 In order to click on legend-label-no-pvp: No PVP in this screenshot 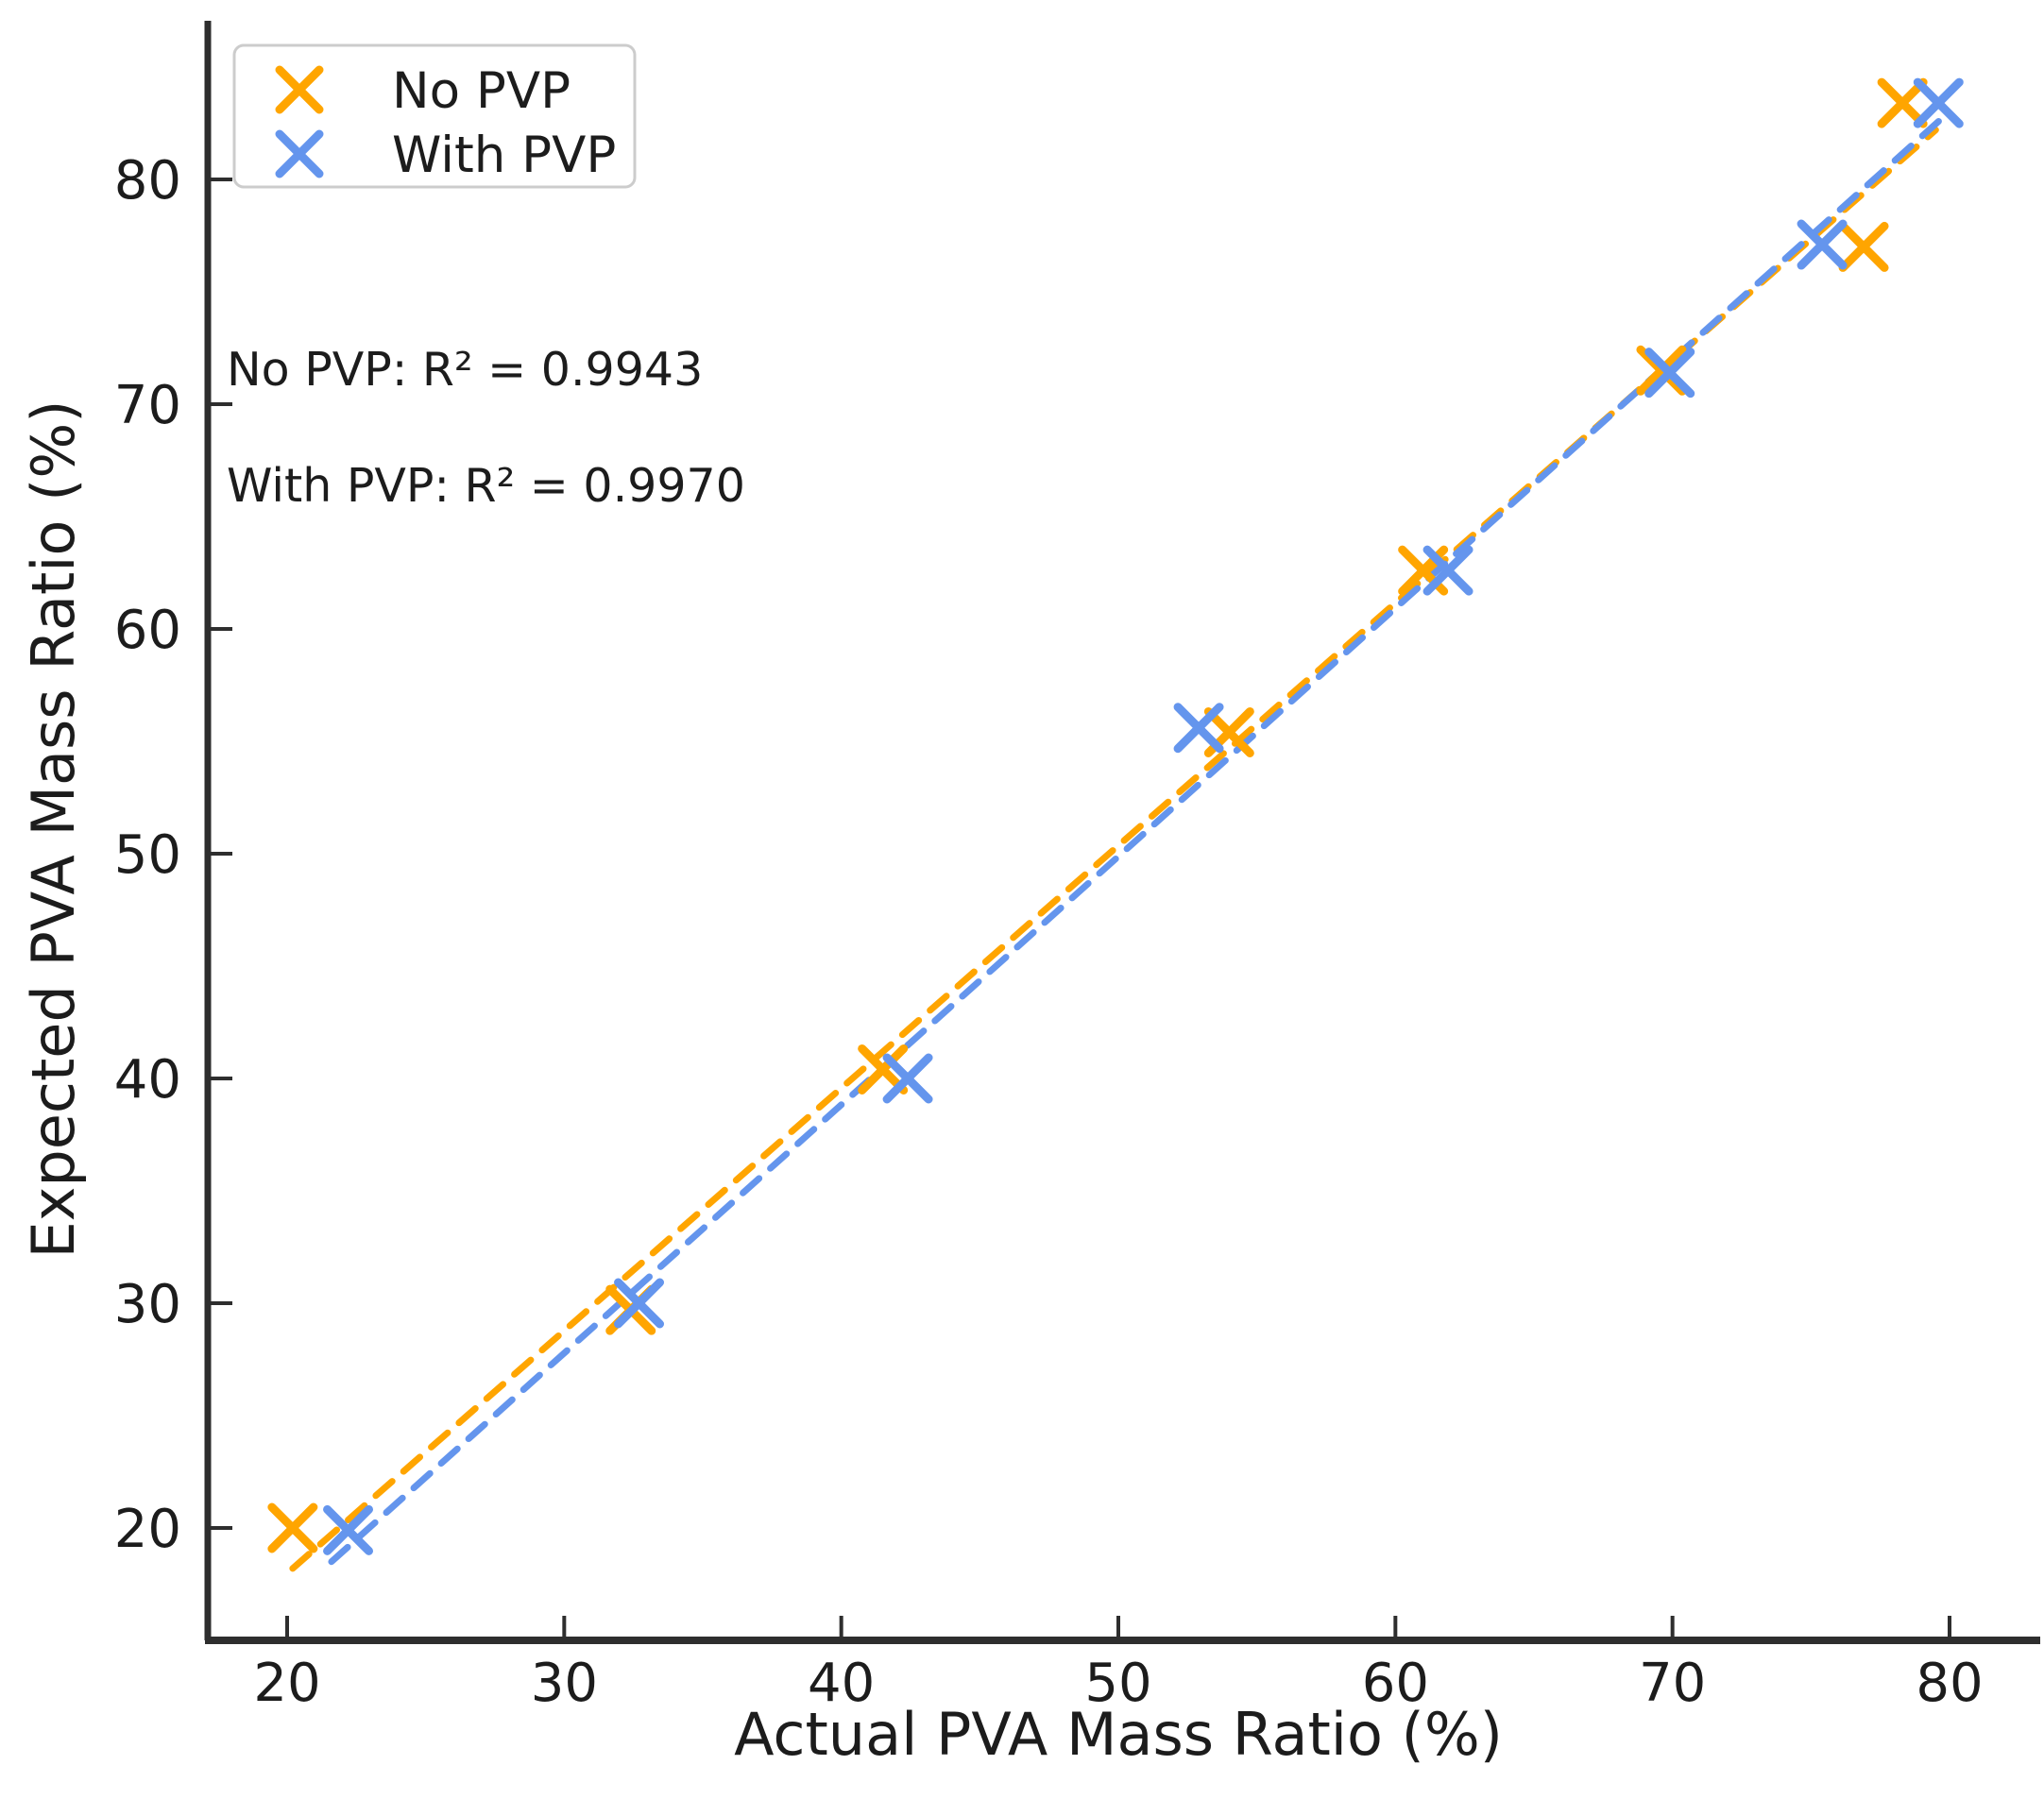, I will do `click(482, 91)`.